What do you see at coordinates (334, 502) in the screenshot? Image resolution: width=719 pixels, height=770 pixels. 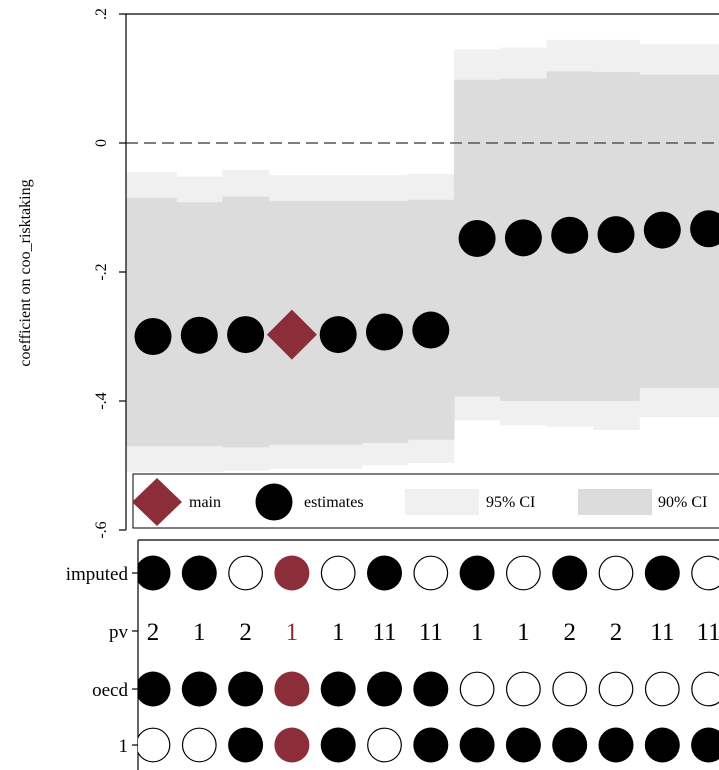 I see `legend-estimates-label: estimates` at bounding box center [334, 502].